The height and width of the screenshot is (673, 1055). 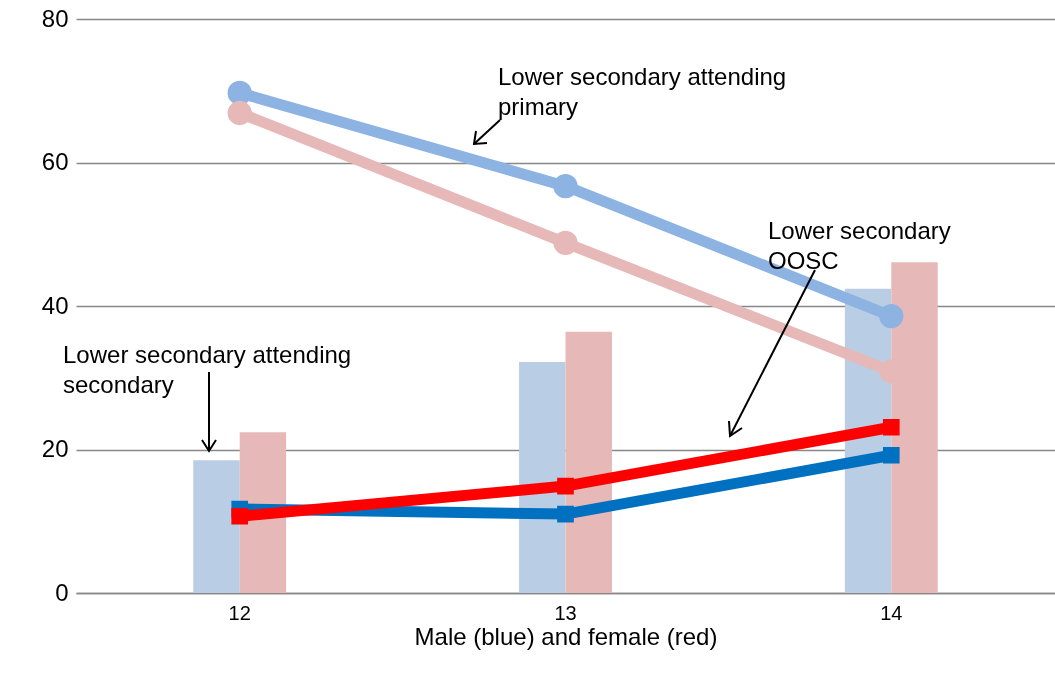 I want to click on annotation: Lower secondary attending secondary, so click(x=207, y=369).